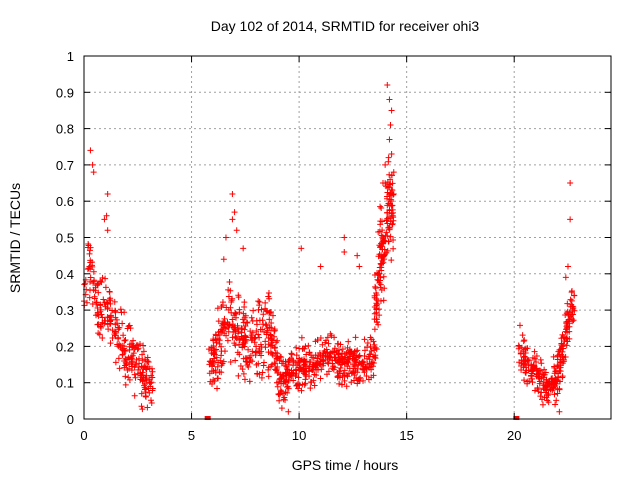 The width and height of the screenshot is (640, 485). I want to click on y-tick-label: 0.5, so click(65, 238).